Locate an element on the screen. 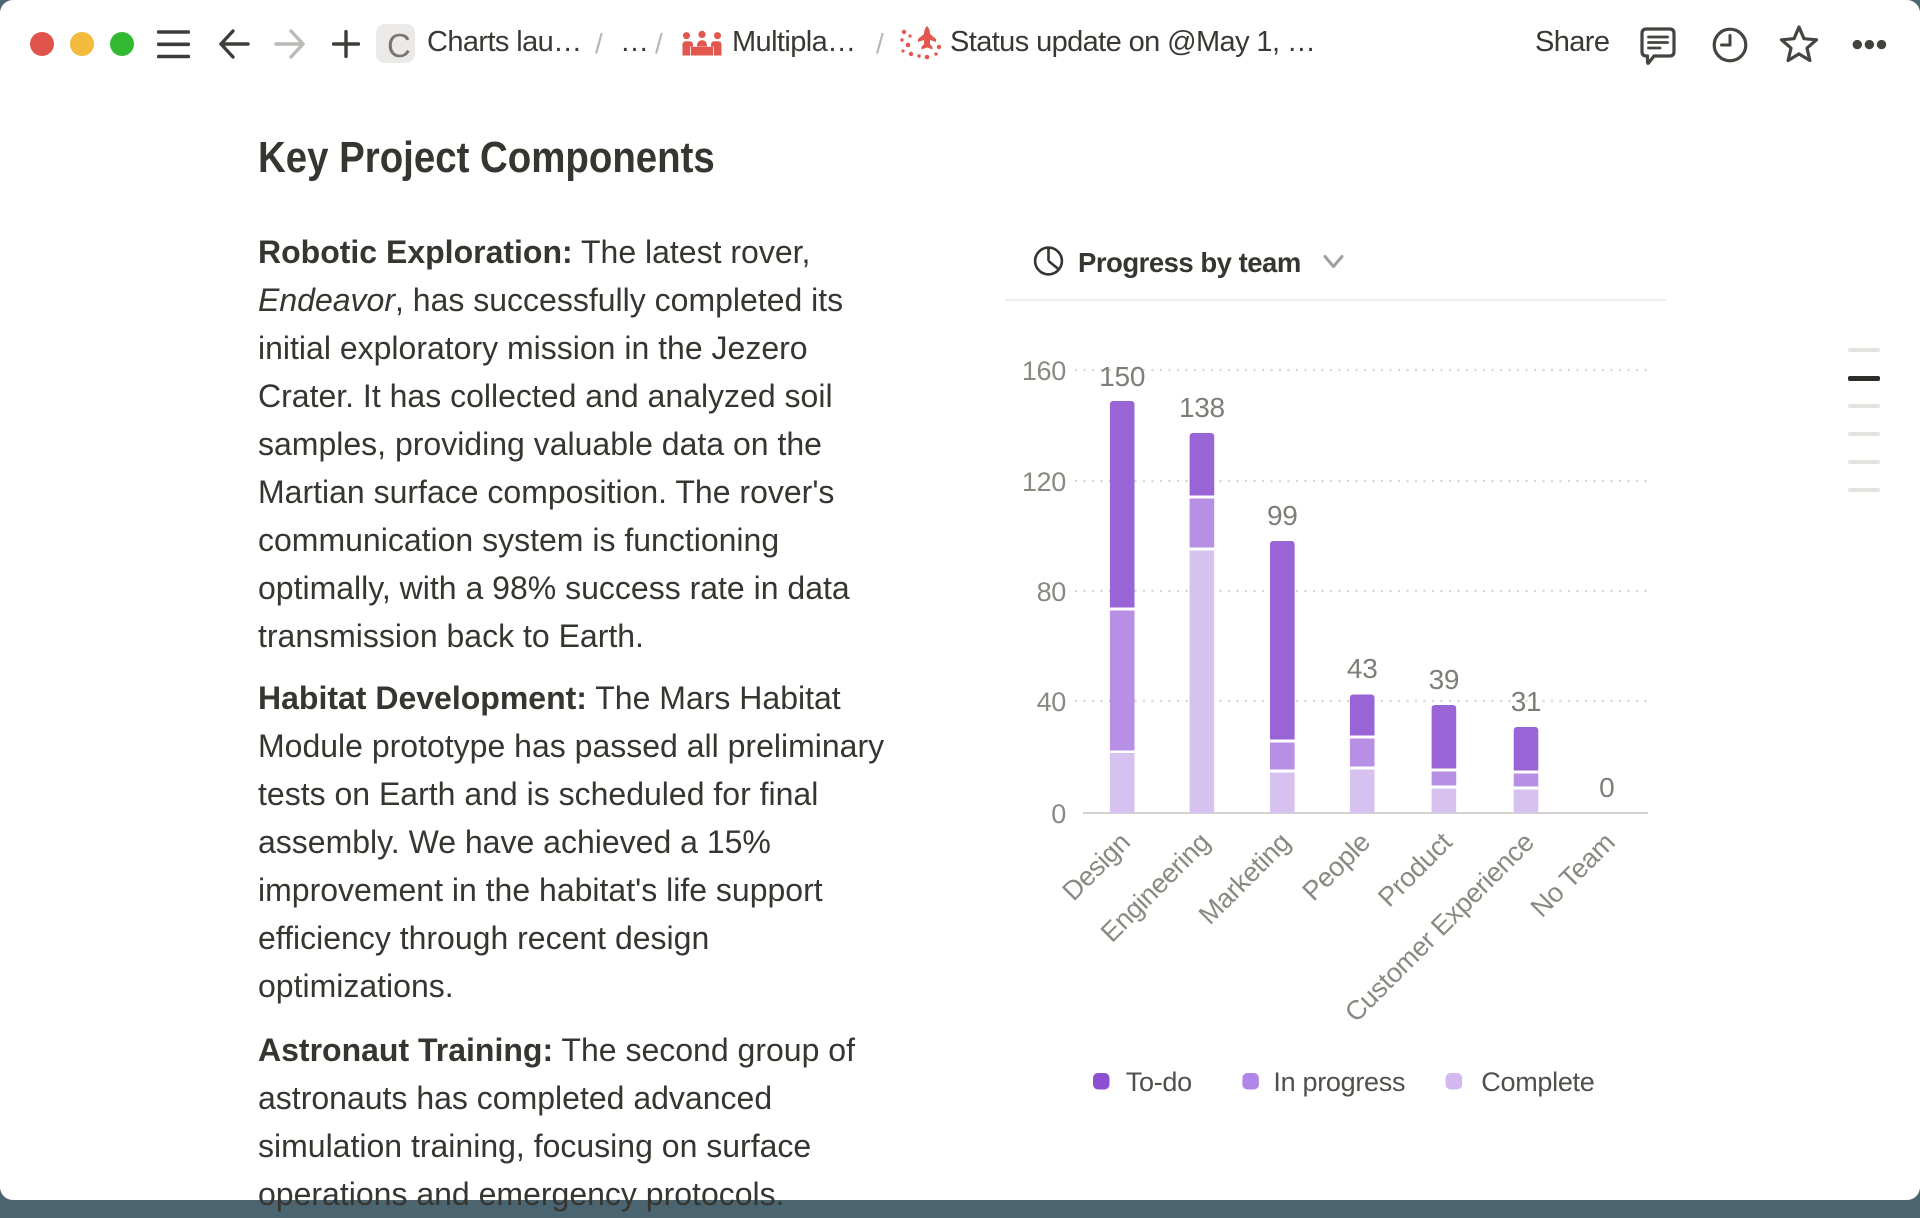 This screenshot has width=1920, height=1218. svg-text: Complete is located at coordinates (1537, 1082).